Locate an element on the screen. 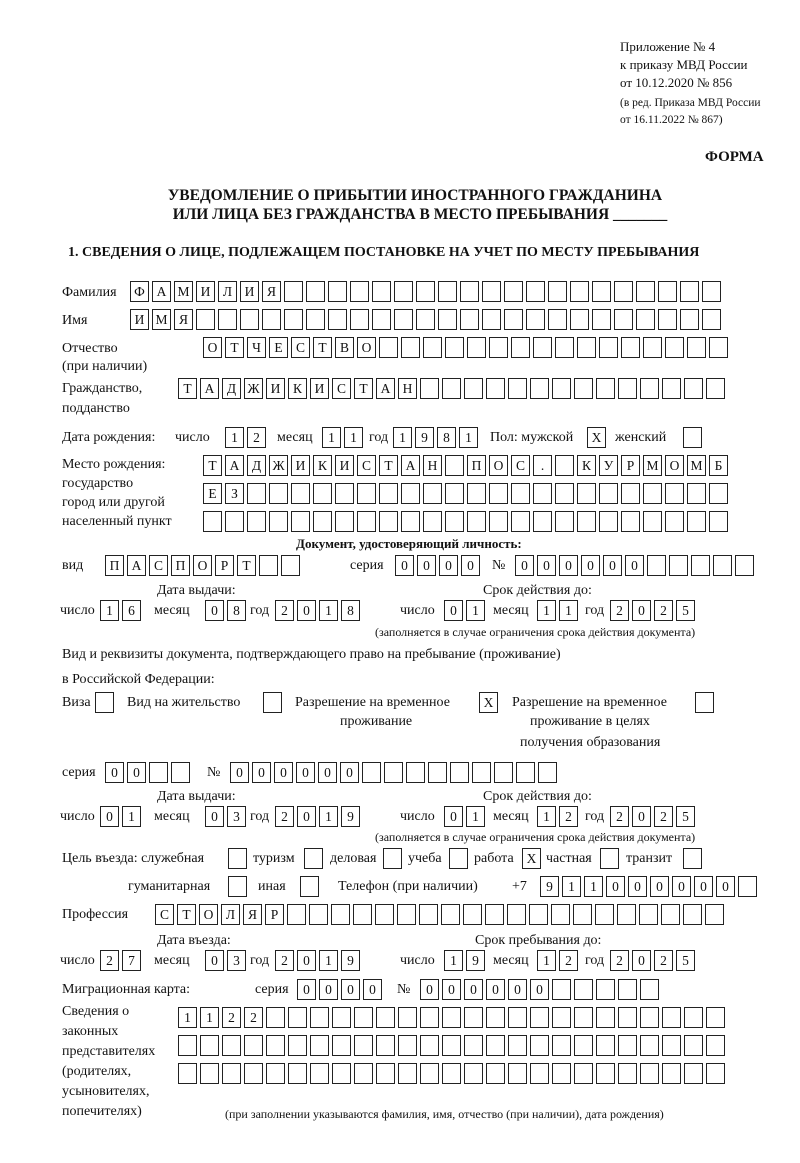 This screenshot has height=1163, width=800. character-cell: 5 is located at coordinates (685, 816).